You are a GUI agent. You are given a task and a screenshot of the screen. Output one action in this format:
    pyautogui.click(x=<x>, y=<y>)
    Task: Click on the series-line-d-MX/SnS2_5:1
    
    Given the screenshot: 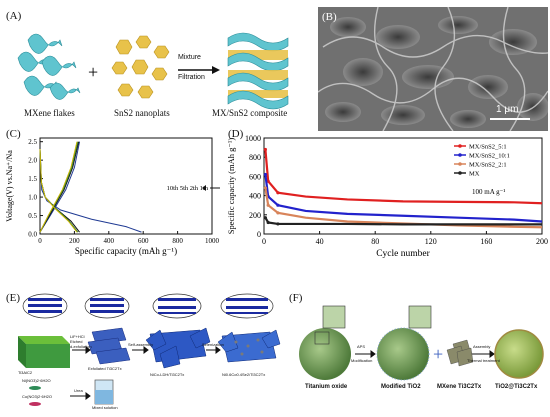 What is the action you would take?
    pyautogui.click(x=403, y=177)
    